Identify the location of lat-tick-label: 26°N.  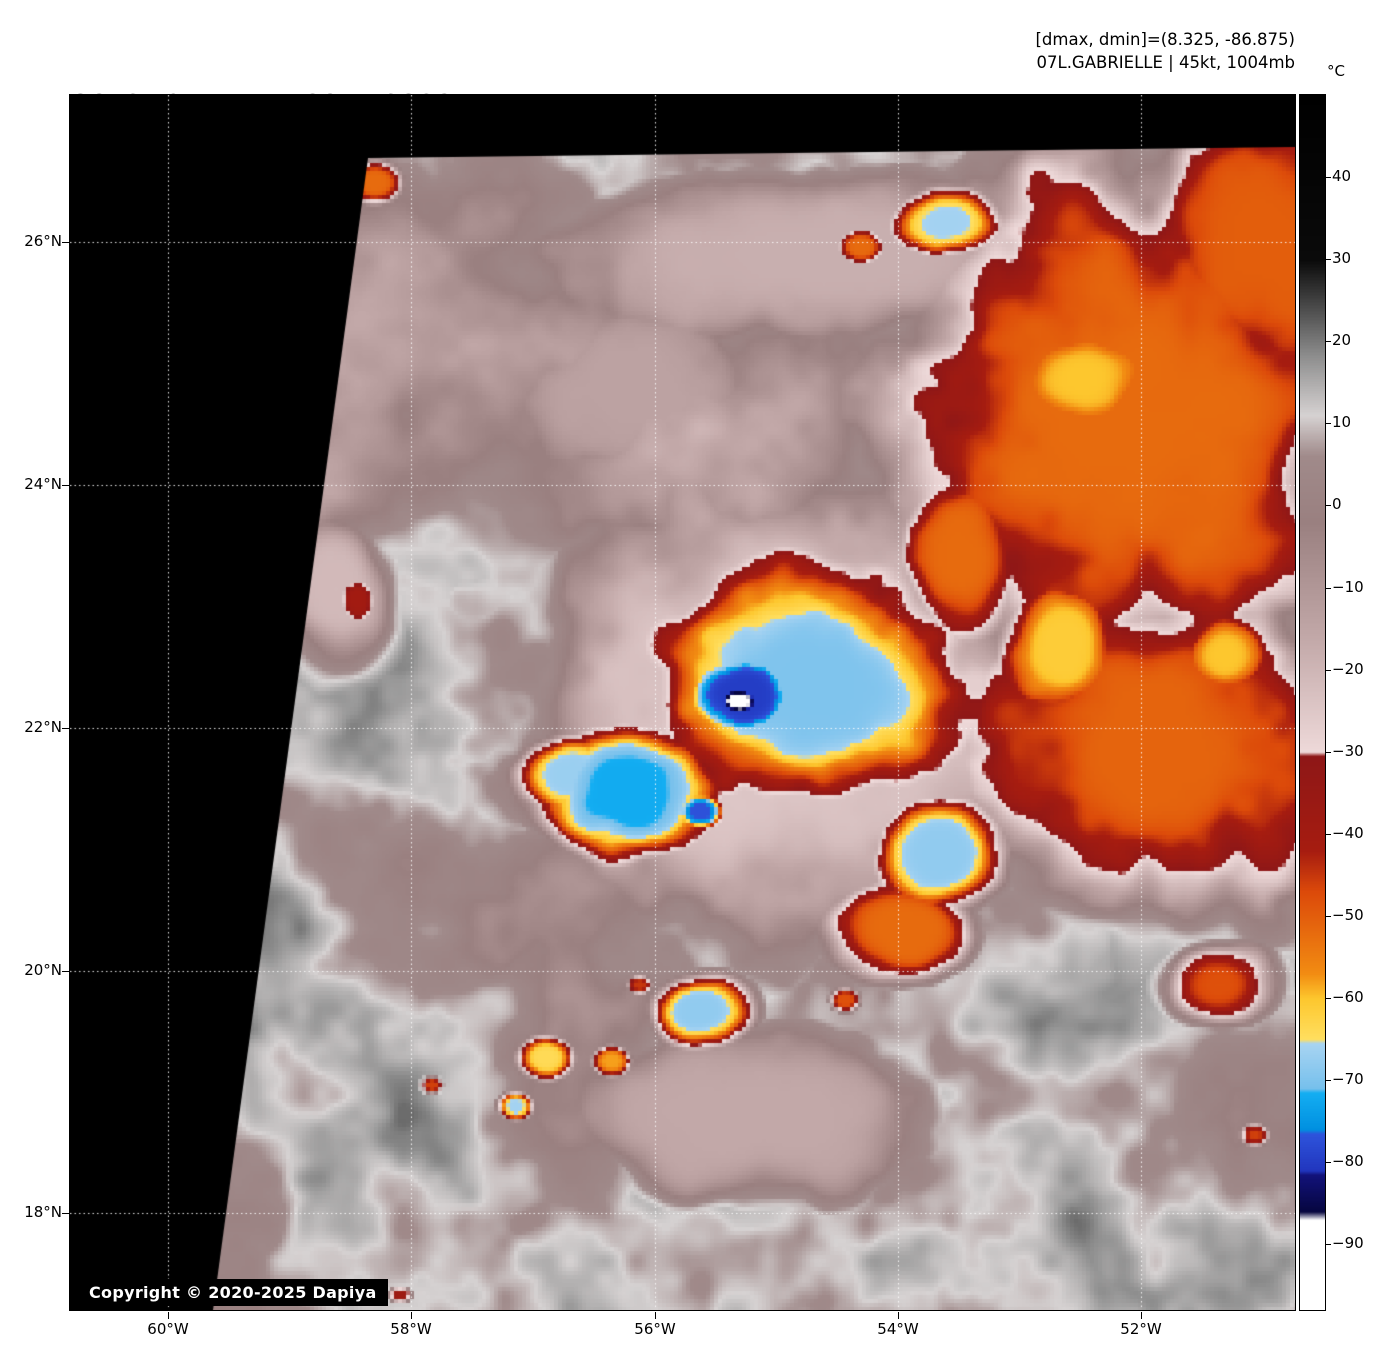
(43, 241).